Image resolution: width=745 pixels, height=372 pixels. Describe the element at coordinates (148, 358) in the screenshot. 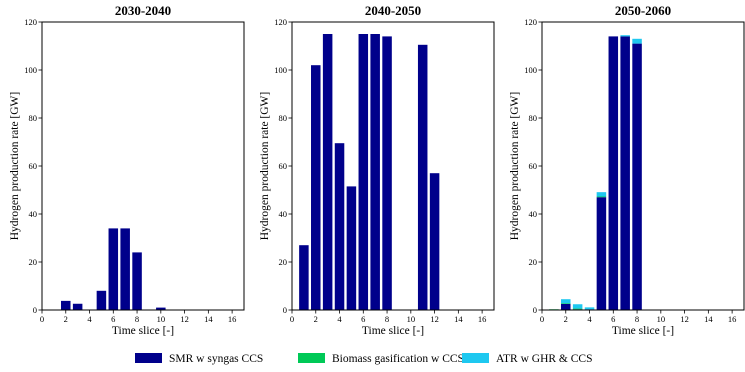

I see `legend-swatch-smr` at that location.